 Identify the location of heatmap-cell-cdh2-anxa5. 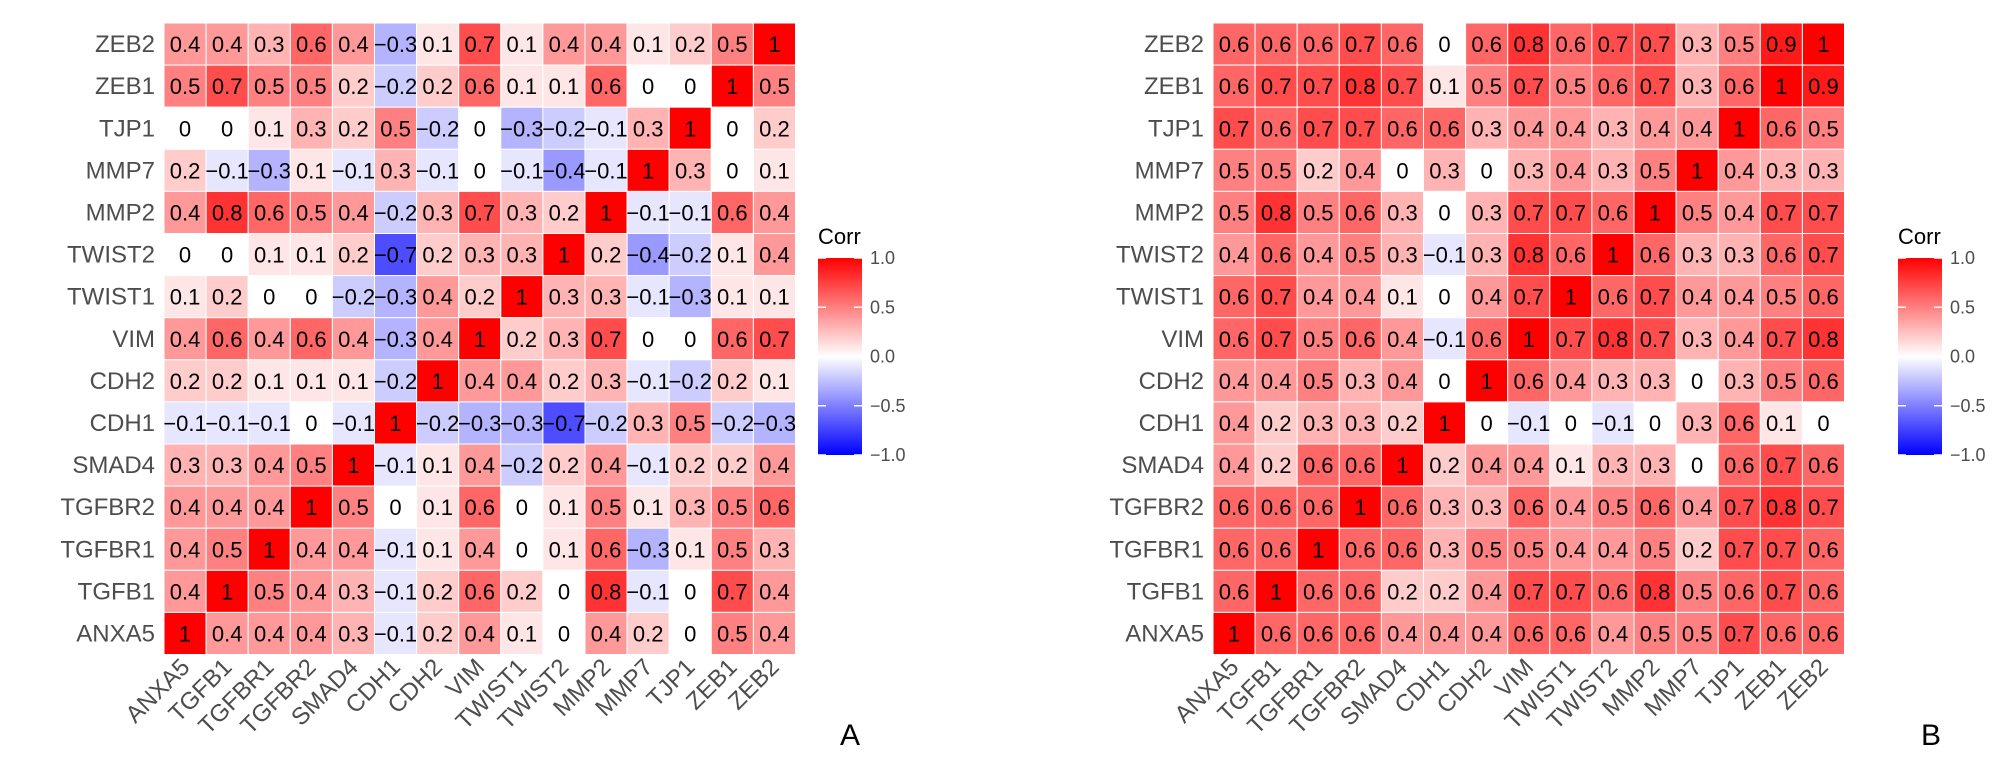
(1234, 381).